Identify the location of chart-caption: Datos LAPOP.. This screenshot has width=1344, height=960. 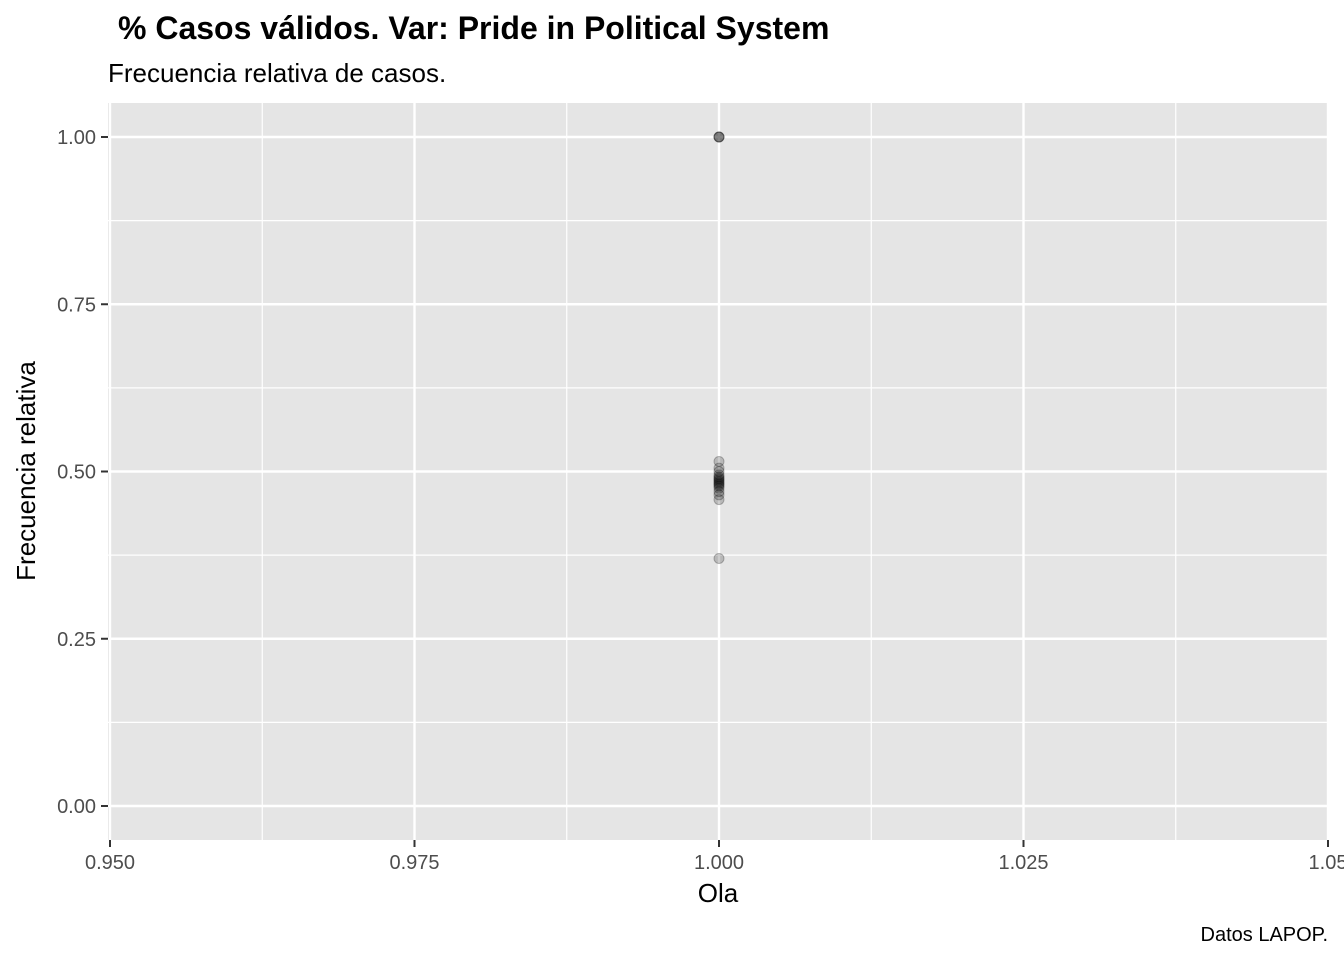
(1264, 935).